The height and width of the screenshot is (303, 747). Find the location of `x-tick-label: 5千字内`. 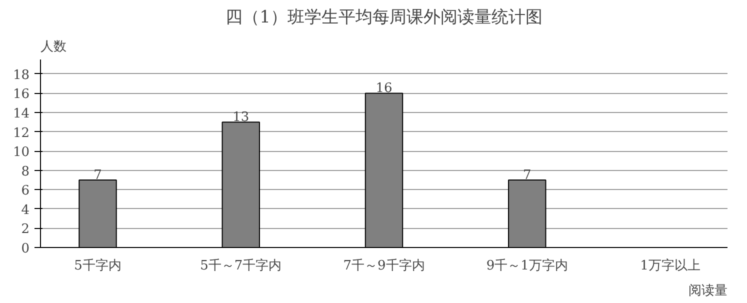

x-tick-label: 5千字内 is located at coordinates (98, 266).